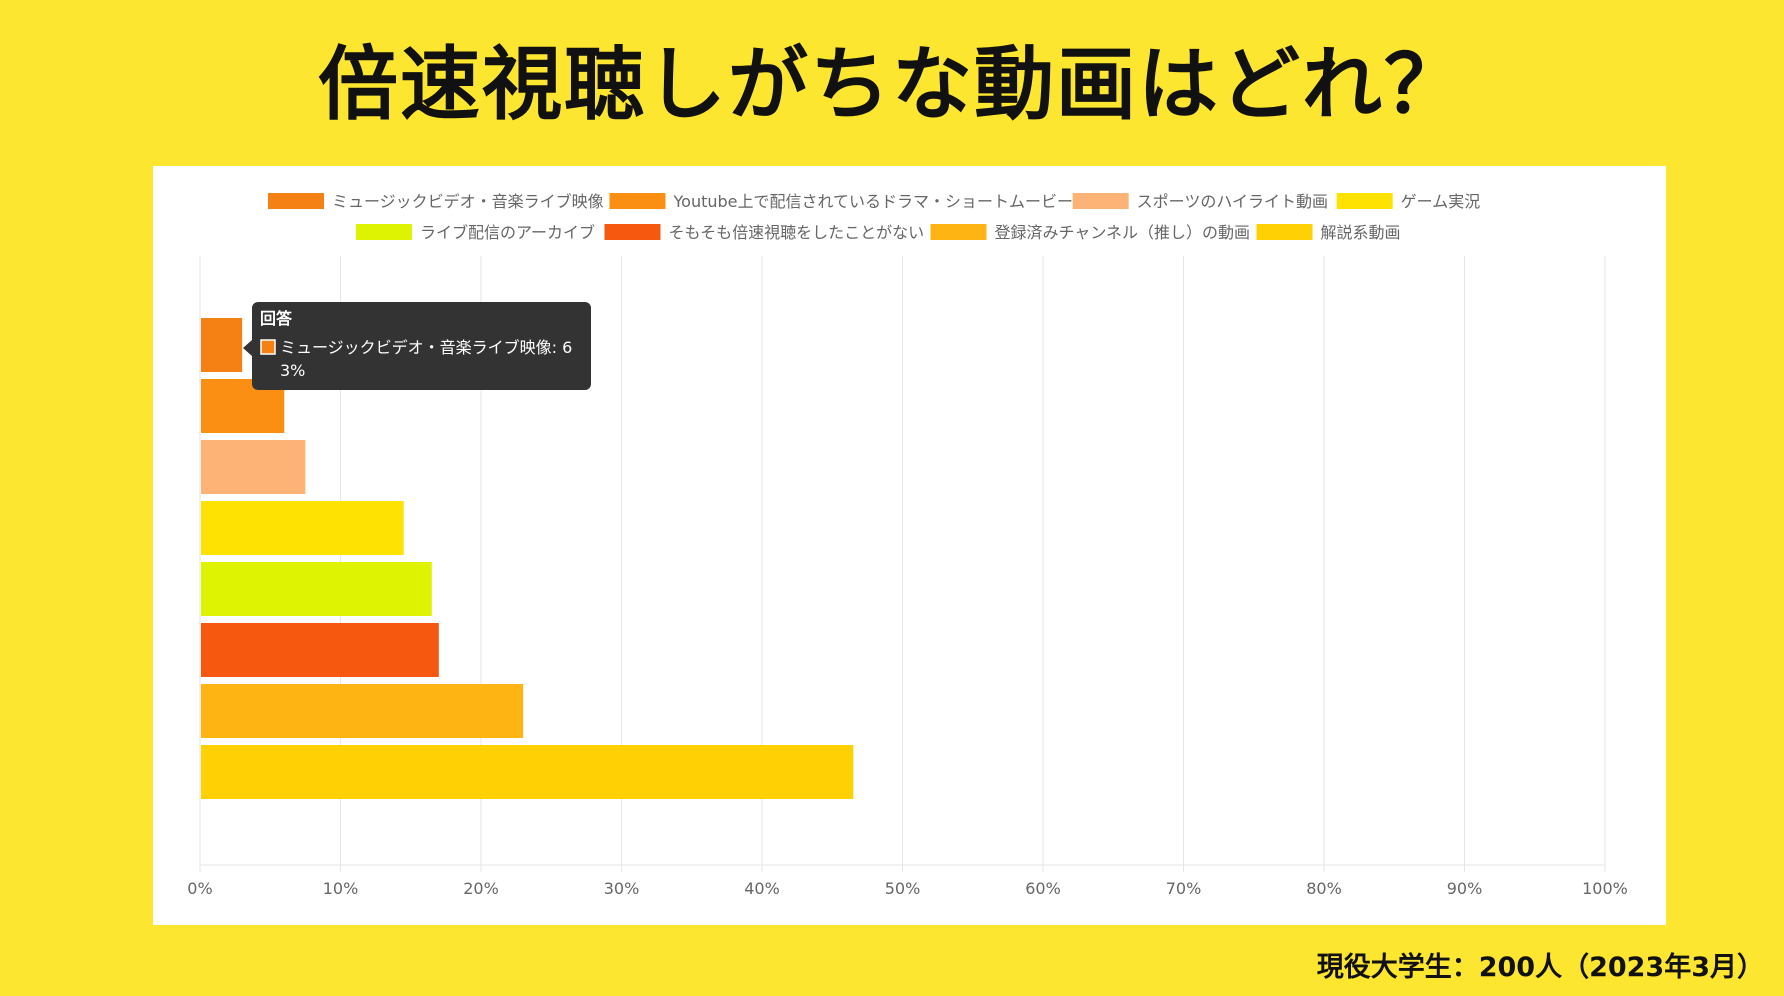 The height and width of the screenshot is (996, 1784). Describe the element at coordinates (268, 347) in the screenshot. I see `tooltip-swatch` at that location.